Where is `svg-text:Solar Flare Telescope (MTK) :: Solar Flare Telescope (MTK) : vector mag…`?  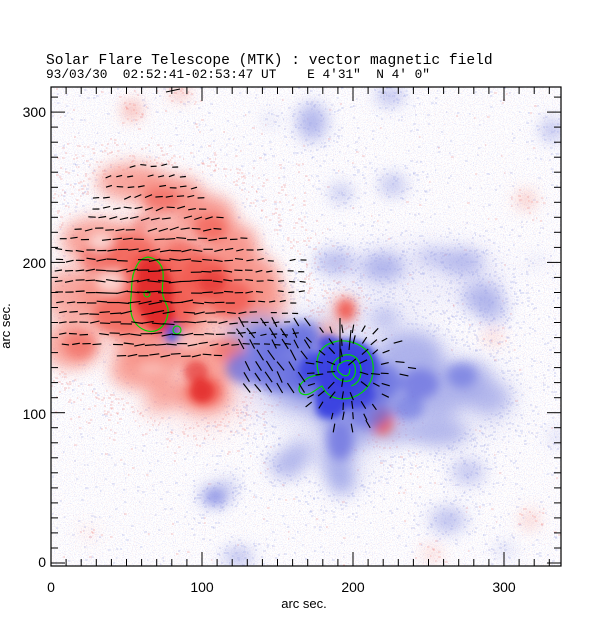 svg-text:Solar Flare Telescope (MTK) :: Solar Flare Telescope (MTK) : vector mag… is located at coordinates (269, 61).